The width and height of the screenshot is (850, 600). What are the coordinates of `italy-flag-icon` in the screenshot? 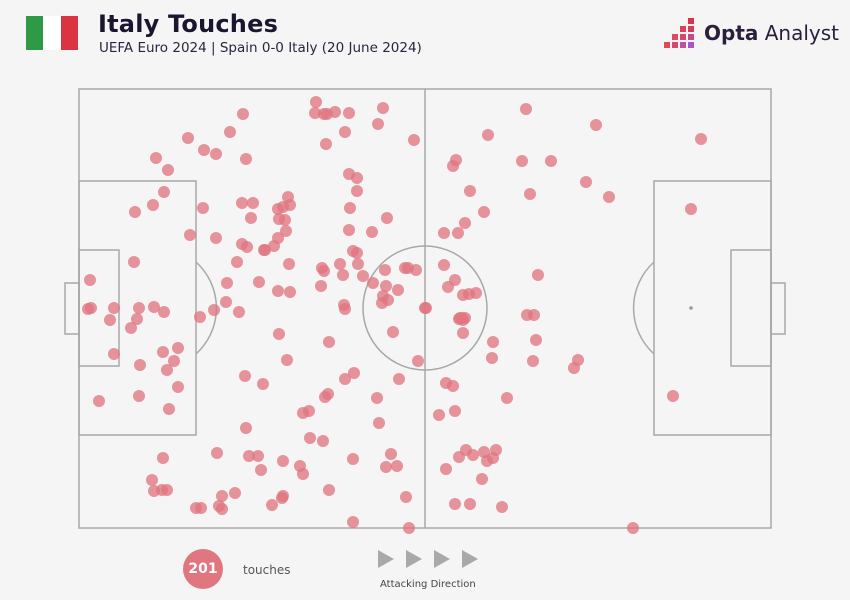 It's located at (52, 33).